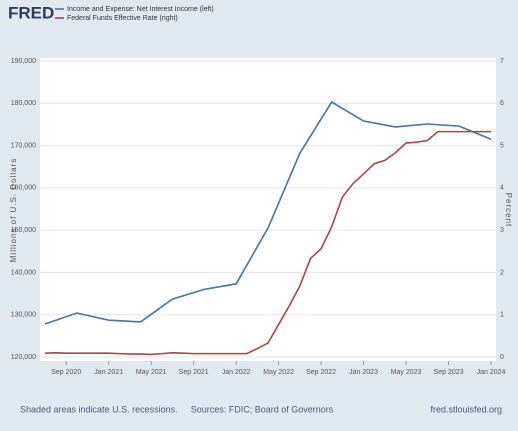 The width and height of the screenshot is (518, 431). What do you see at coordinates (262, 409) in the screenshot?
I see `footer-center: Sources: FDIC; Board of Governors` at bounding box center [262, 409].